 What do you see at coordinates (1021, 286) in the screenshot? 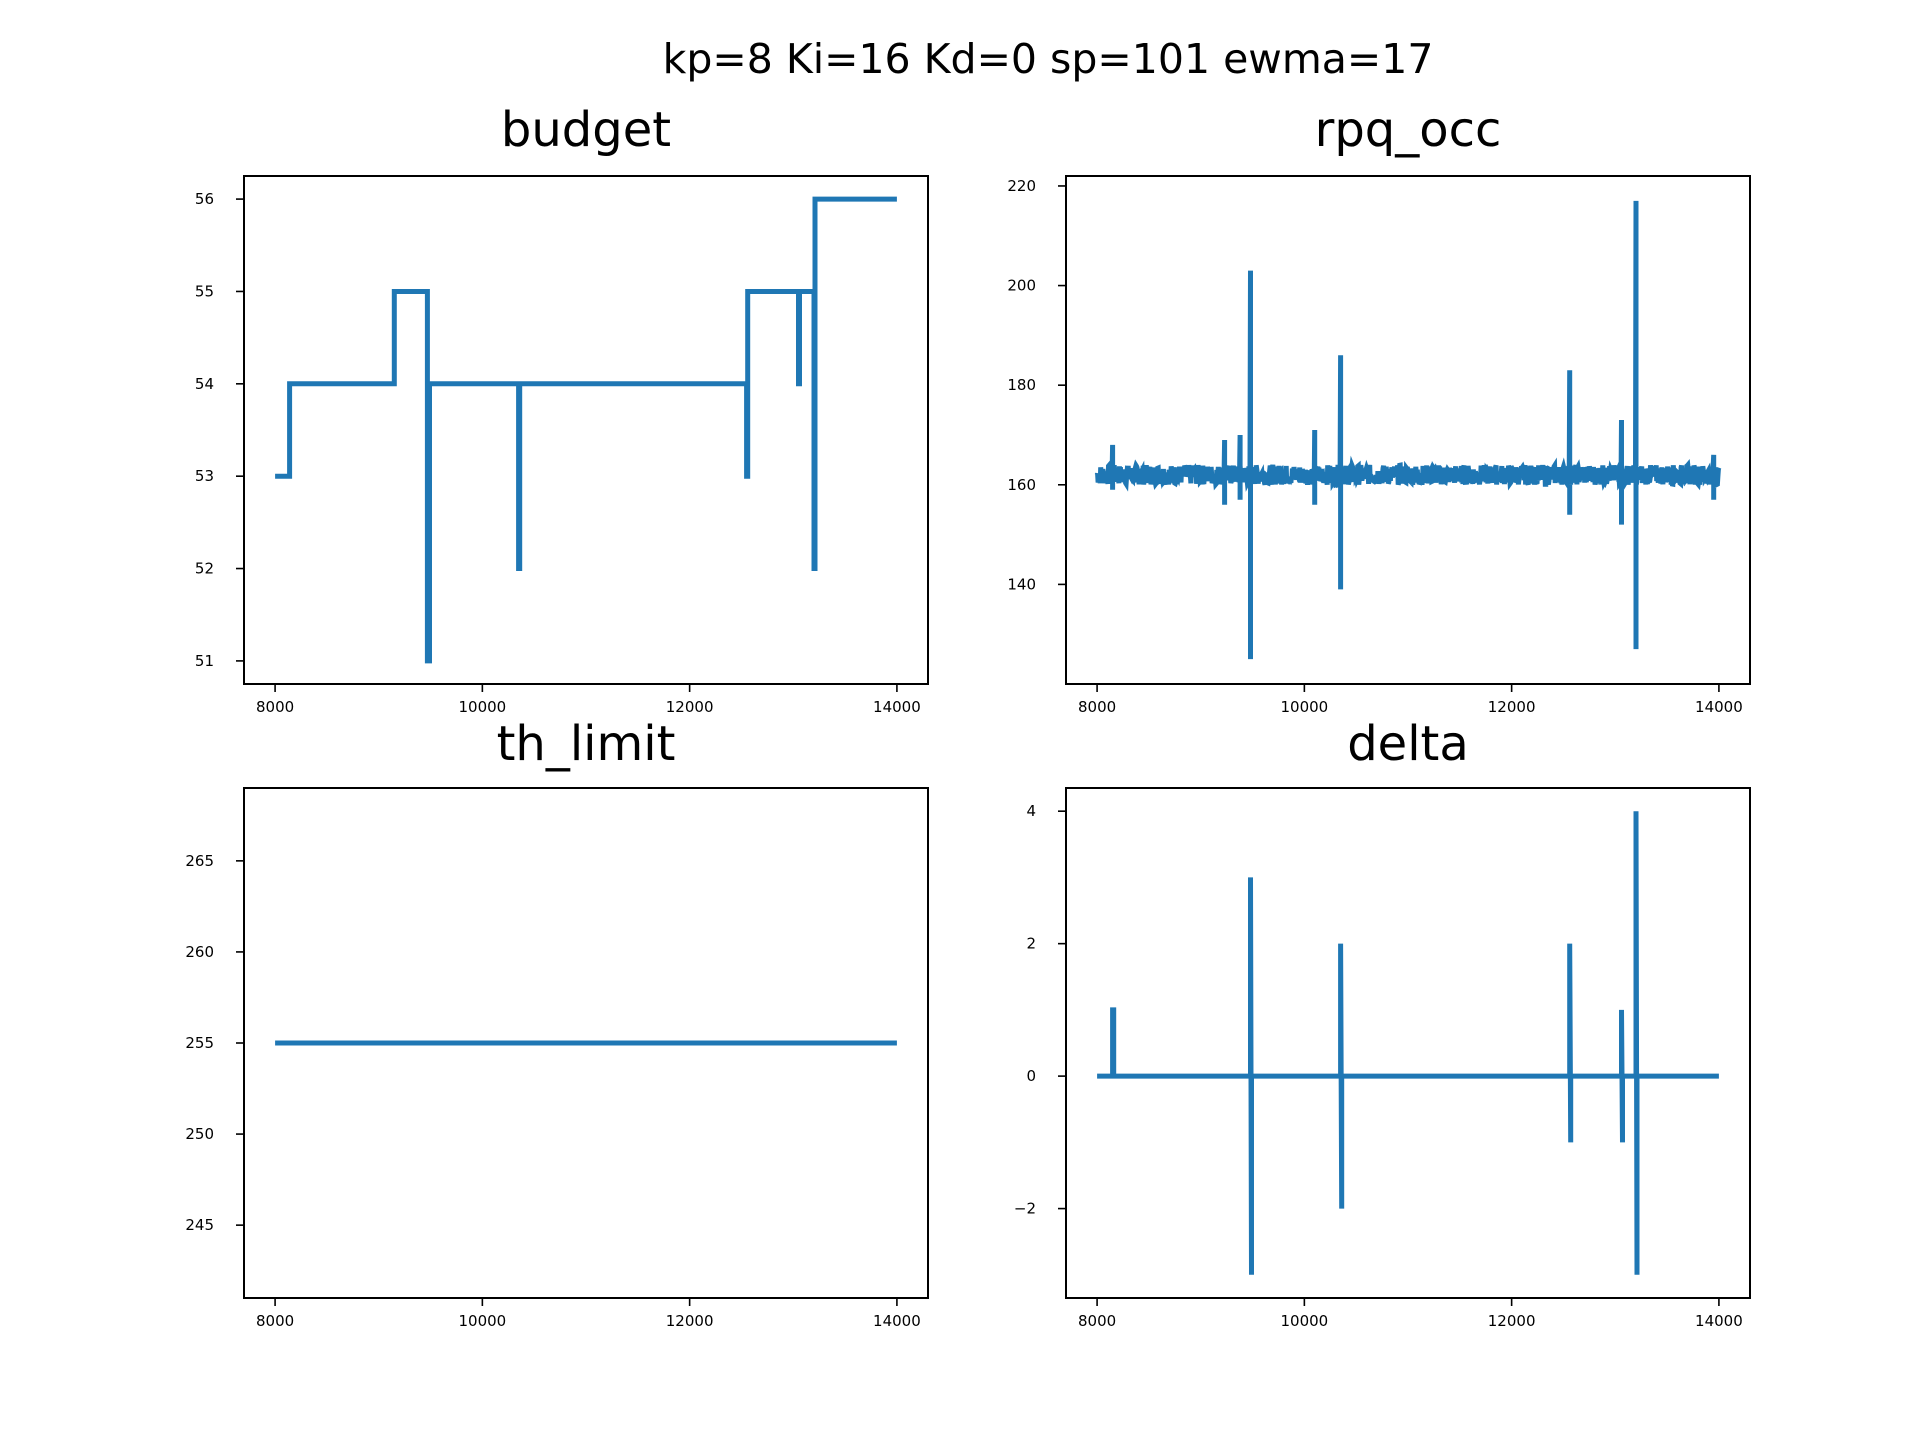
I see `y-tick-label: 200` at bounding box center [1021, 286].